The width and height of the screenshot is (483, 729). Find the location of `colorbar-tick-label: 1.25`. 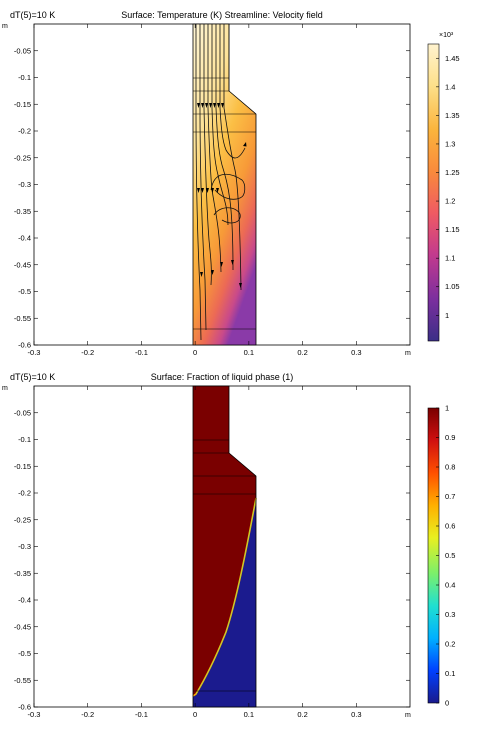

colorbar-tick-label: 1.25 is located at coordinates (452, 172).